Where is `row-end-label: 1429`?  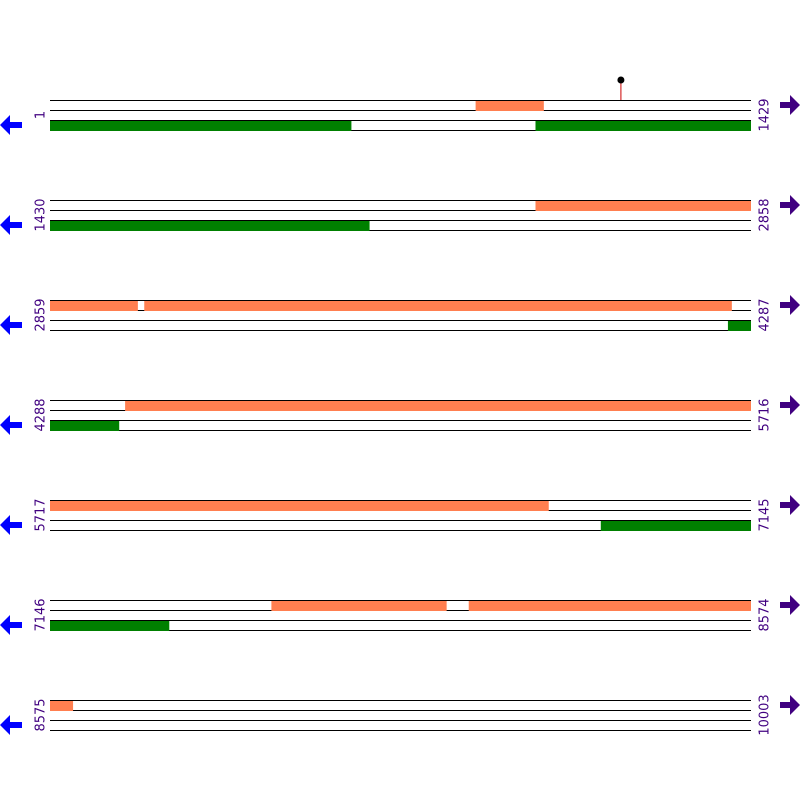 row-end-label: 1429 is located at coordinates (765, 114).